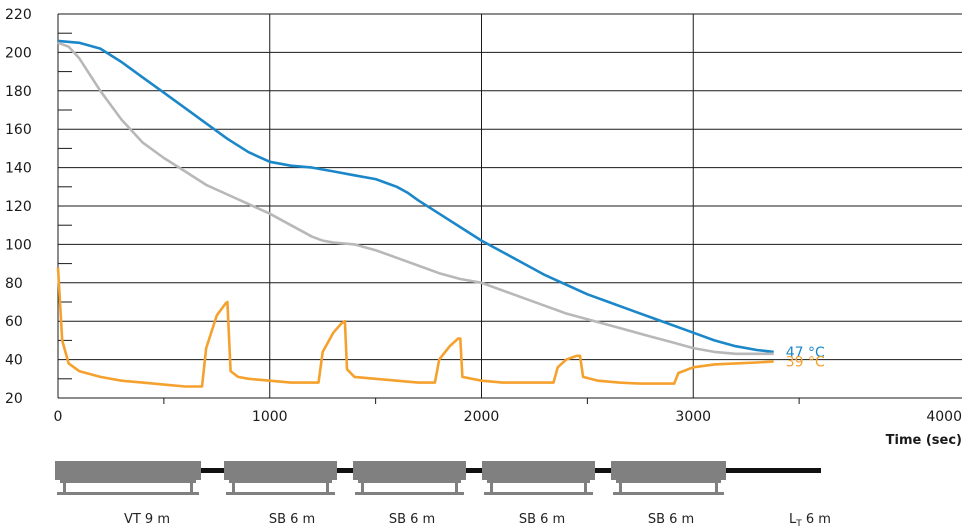 The image size is (962, 528). Describe the element at coordinates (147, 519) in the screenshot. I see `segment-label: VT 9 m` at that location.